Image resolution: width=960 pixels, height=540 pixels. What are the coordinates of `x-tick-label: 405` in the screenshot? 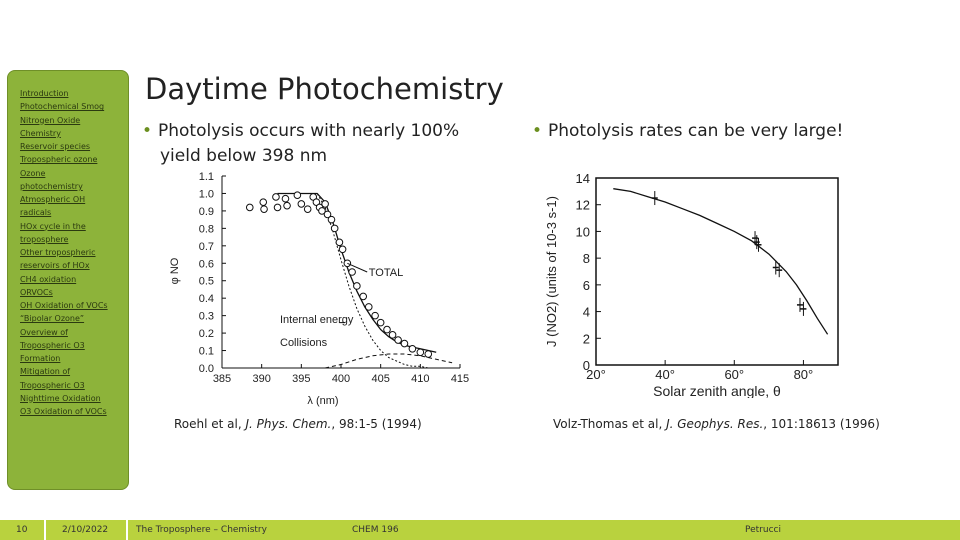 It's located at (380, 379).